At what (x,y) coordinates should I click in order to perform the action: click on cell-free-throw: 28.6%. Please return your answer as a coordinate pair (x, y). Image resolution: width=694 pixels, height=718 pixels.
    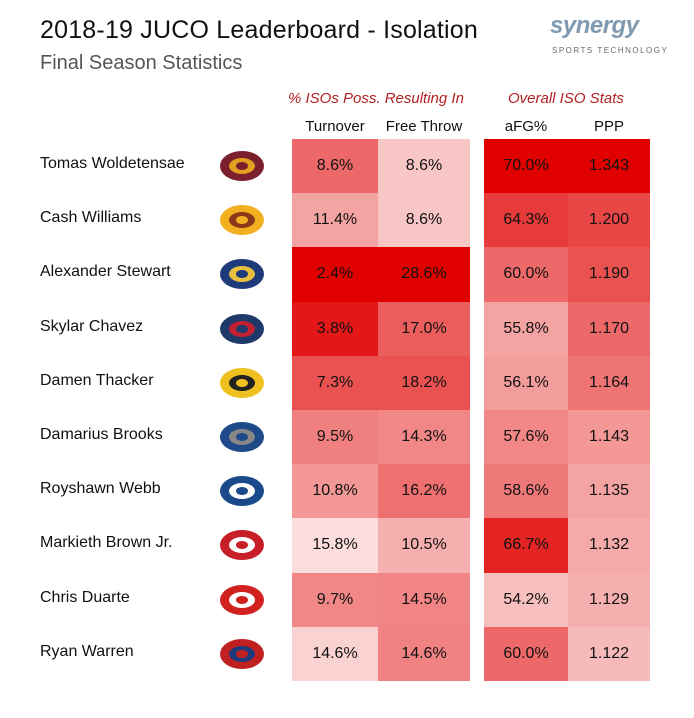
    Looking at the image, I should click on (424, 274).